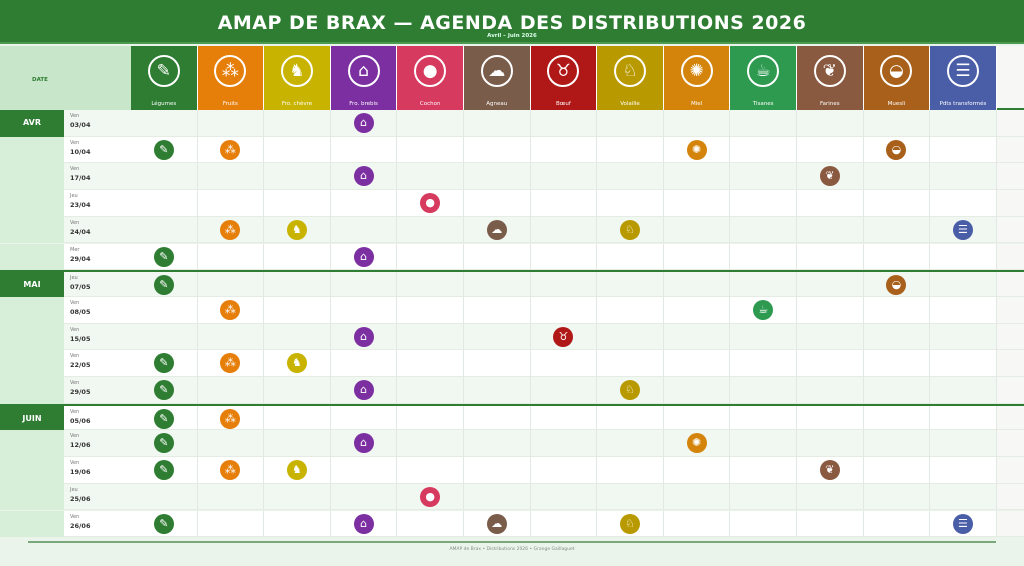 The width and height of the screenshot is (1024, 566). I want to click on column-label: Tisanes, so click(763, 104).